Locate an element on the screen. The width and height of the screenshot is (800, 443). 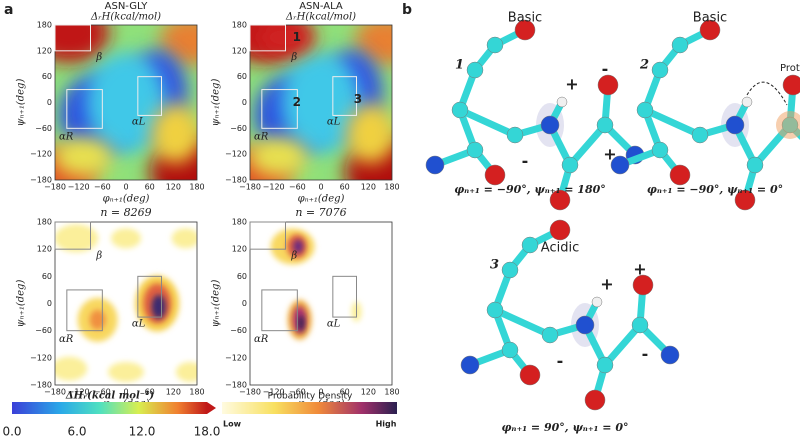
protection-label: Protection is located at coordinates (790, 68).